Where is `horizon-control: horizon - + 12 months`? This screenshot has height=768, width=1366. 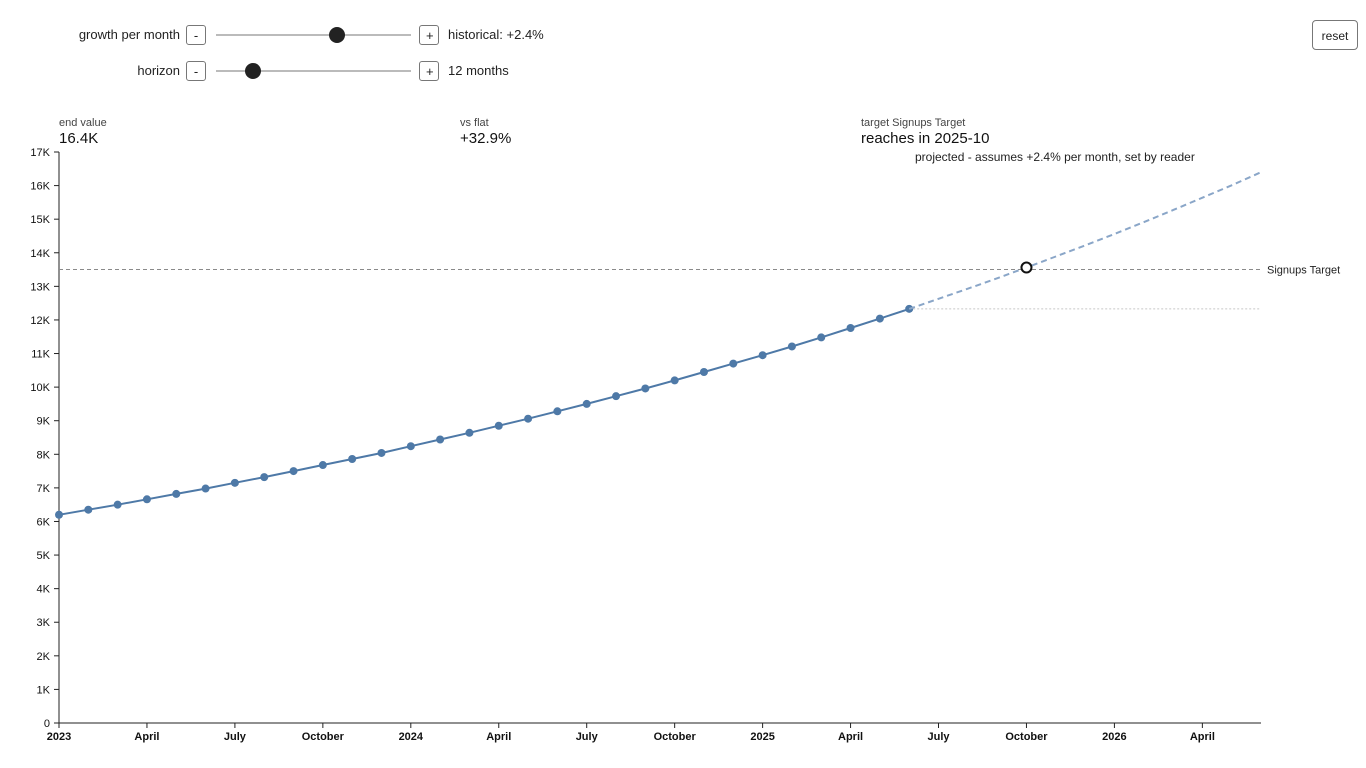 horizon-control: horizon - + 12 months is located at coordinates (300, 71).